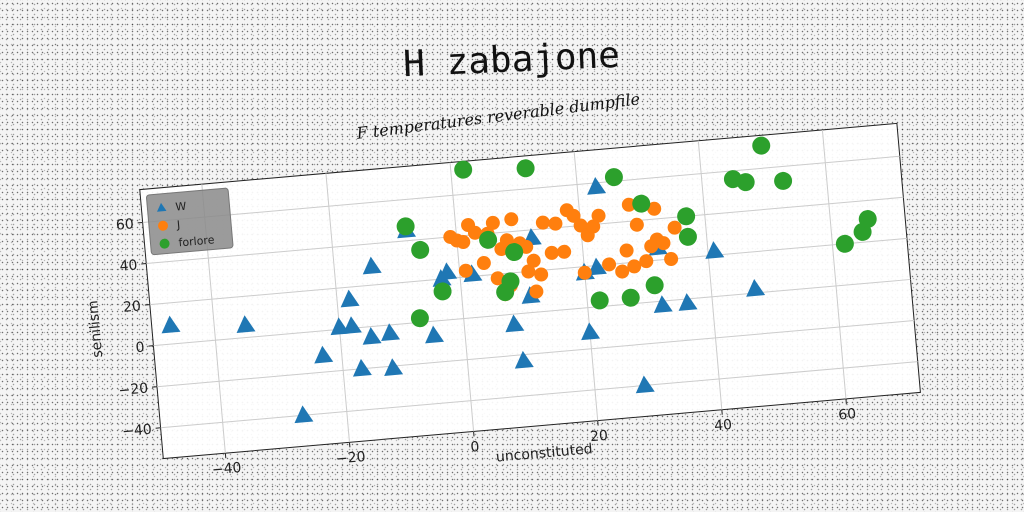 The width and height of the screenshot is (1024, 512). I want to click on y-axis-label: senilism, so click(95, 329).